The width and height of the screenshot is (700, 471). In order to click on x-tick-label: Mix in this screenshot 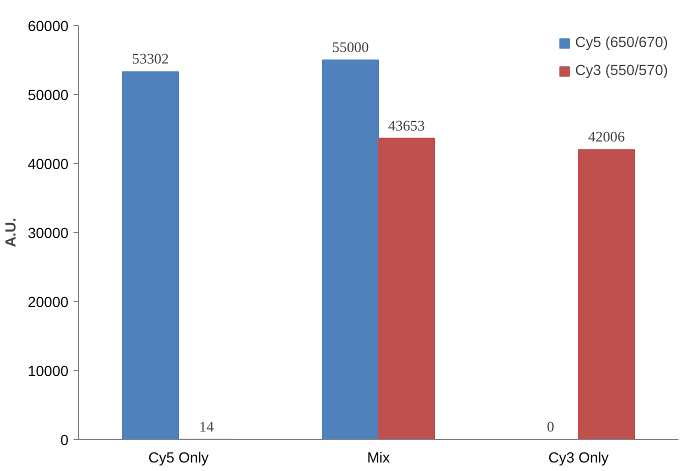, I will do `click(379, 458)`.